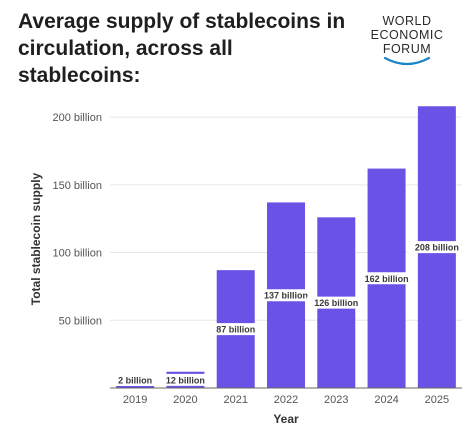 This screenshot has width=474, height=431. I want to click on data-label: 87 billion, so click(235, 330).